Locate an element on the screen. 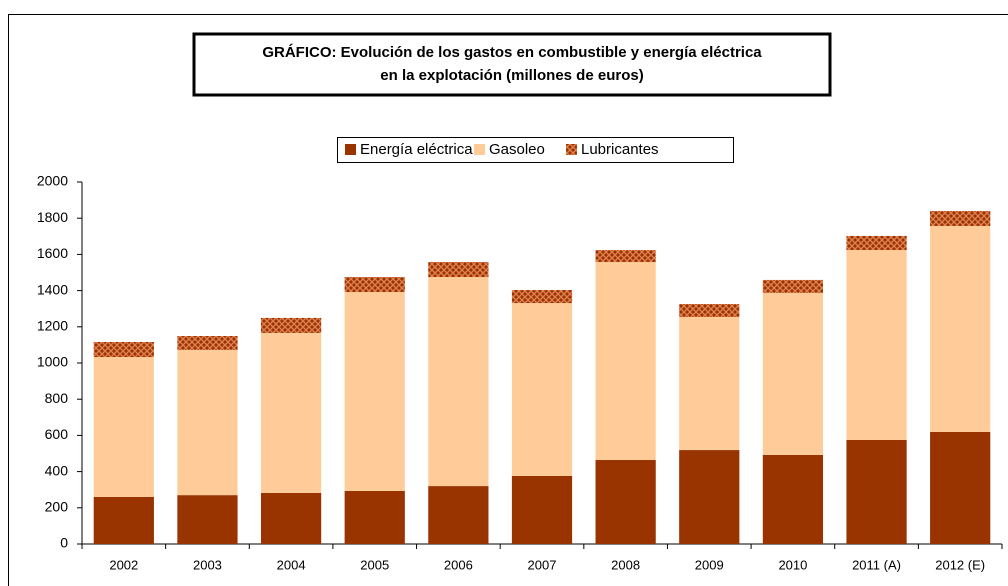 This screenshot has width=1008, height=586. chart-title: en la explotación (millones de euros) is located at coordinates (511, 75).